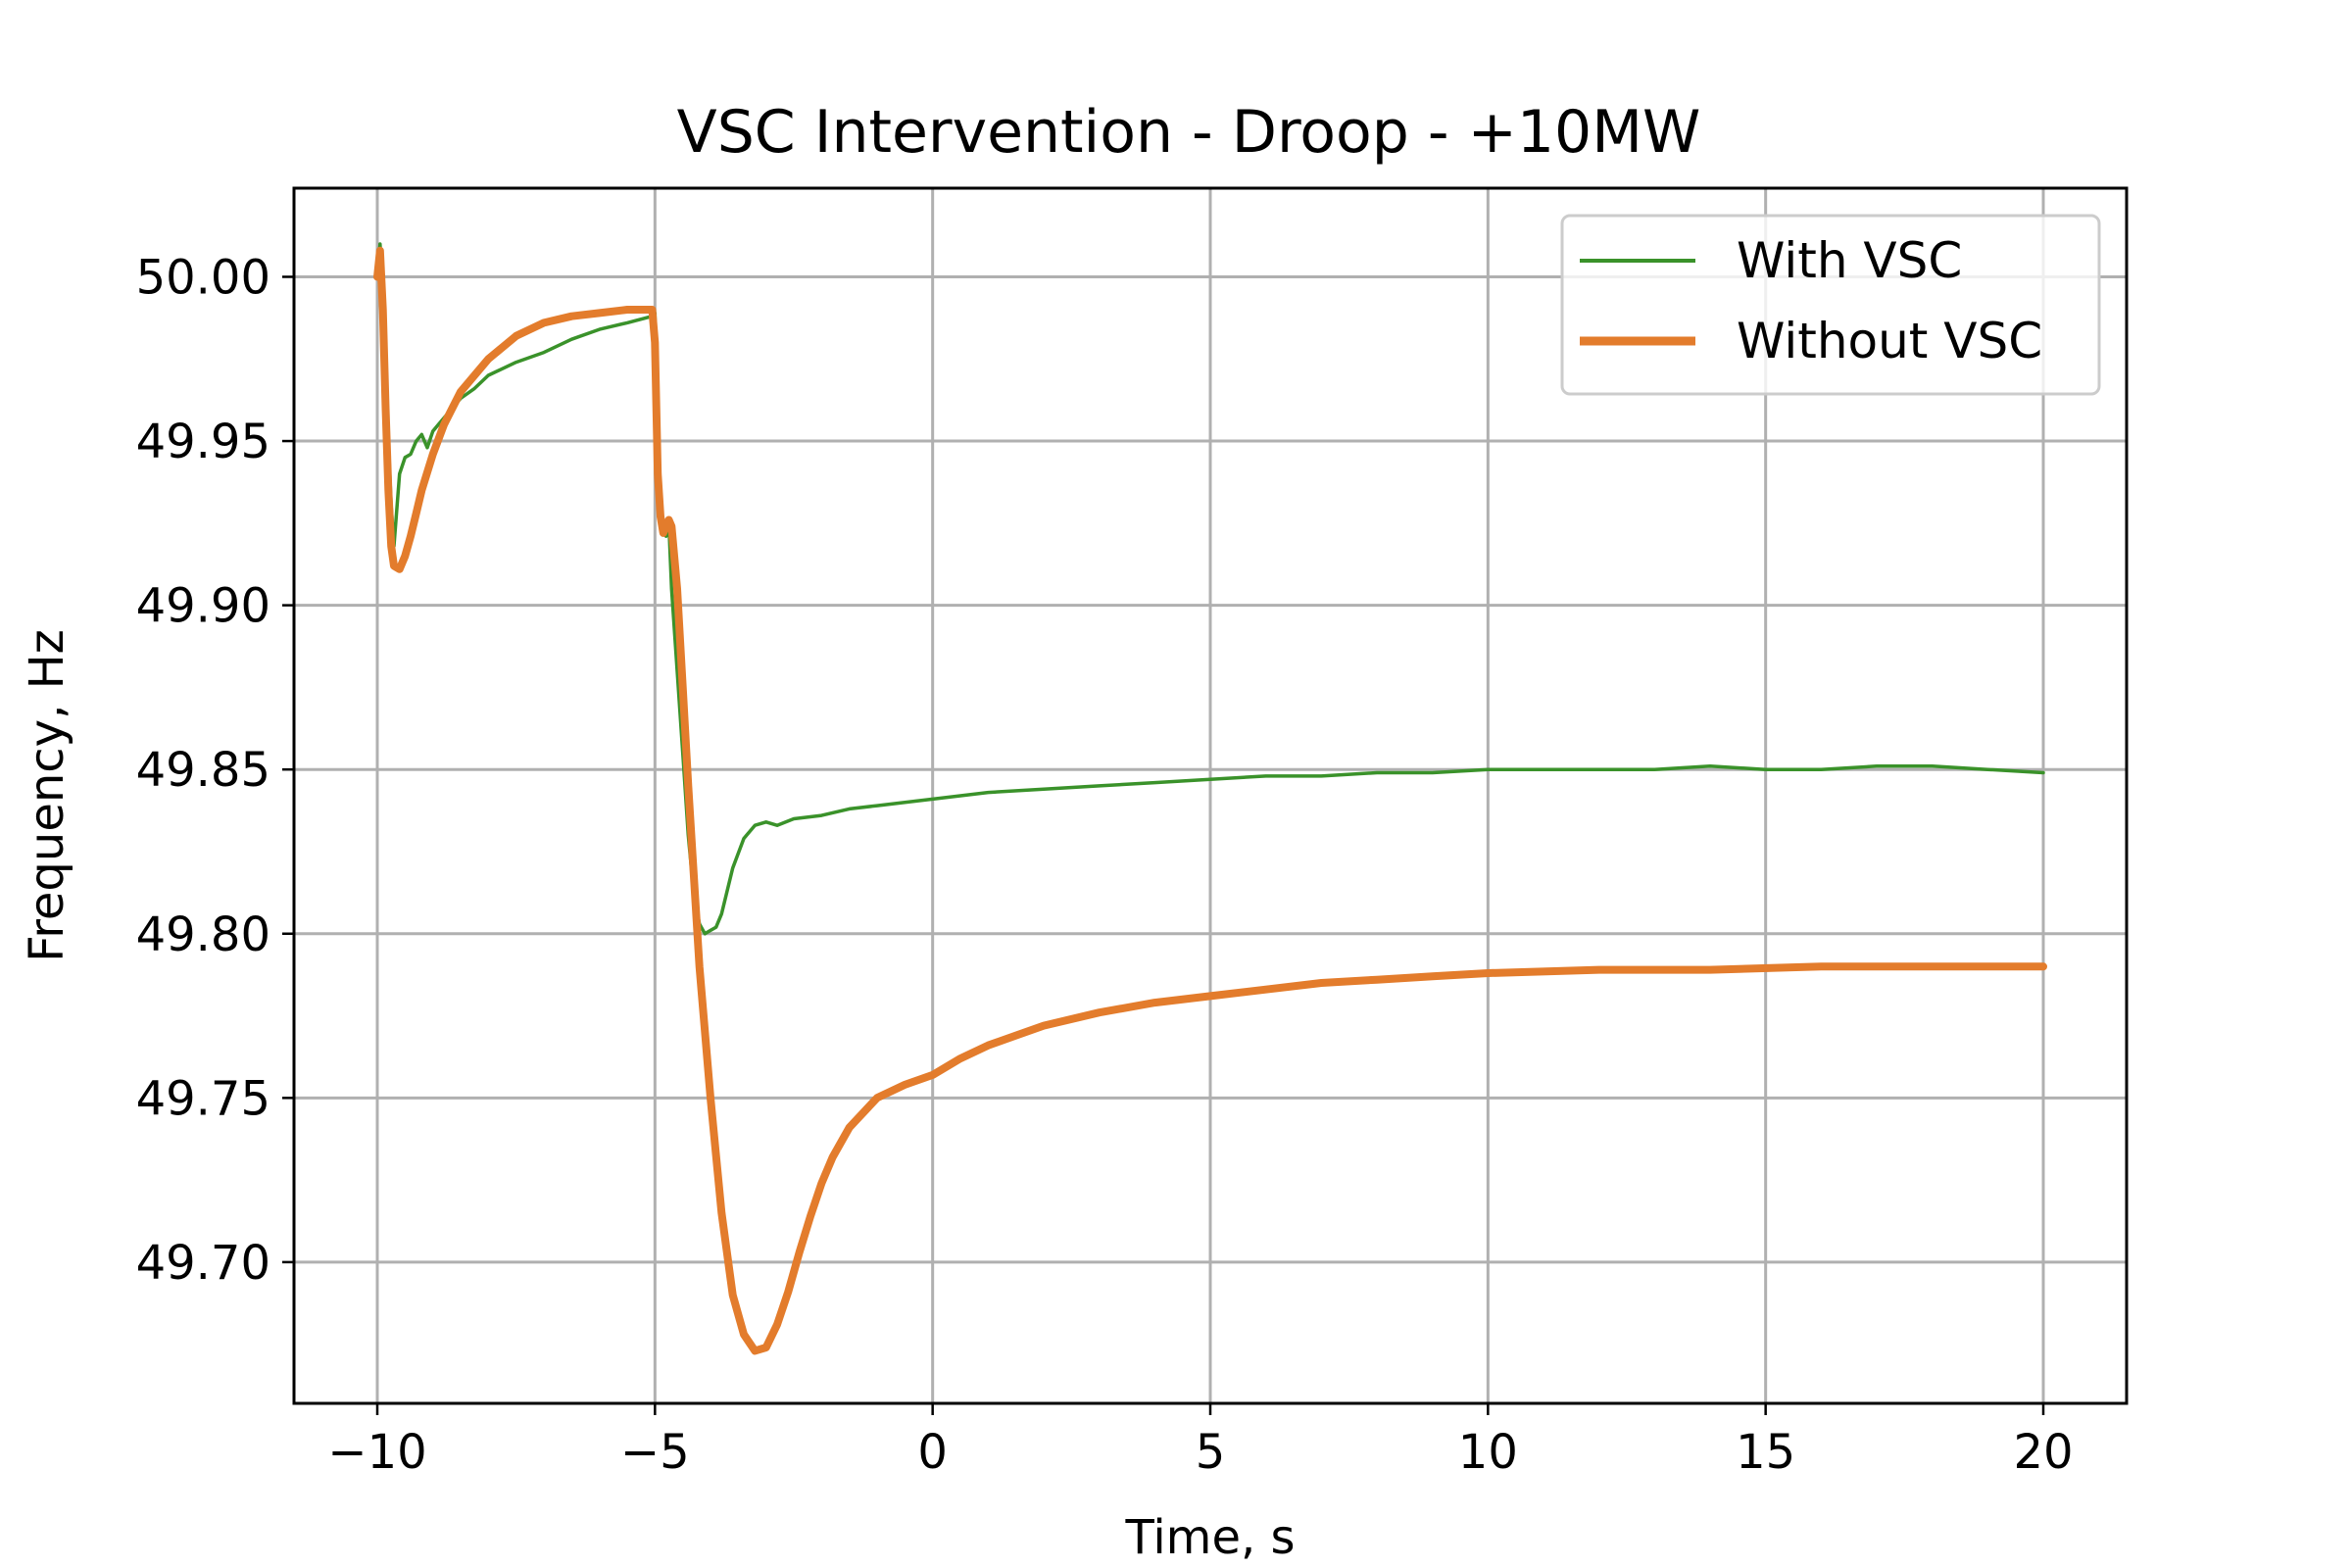  I want to click on x-axis-label: Time, s, so click(1210, 1537).